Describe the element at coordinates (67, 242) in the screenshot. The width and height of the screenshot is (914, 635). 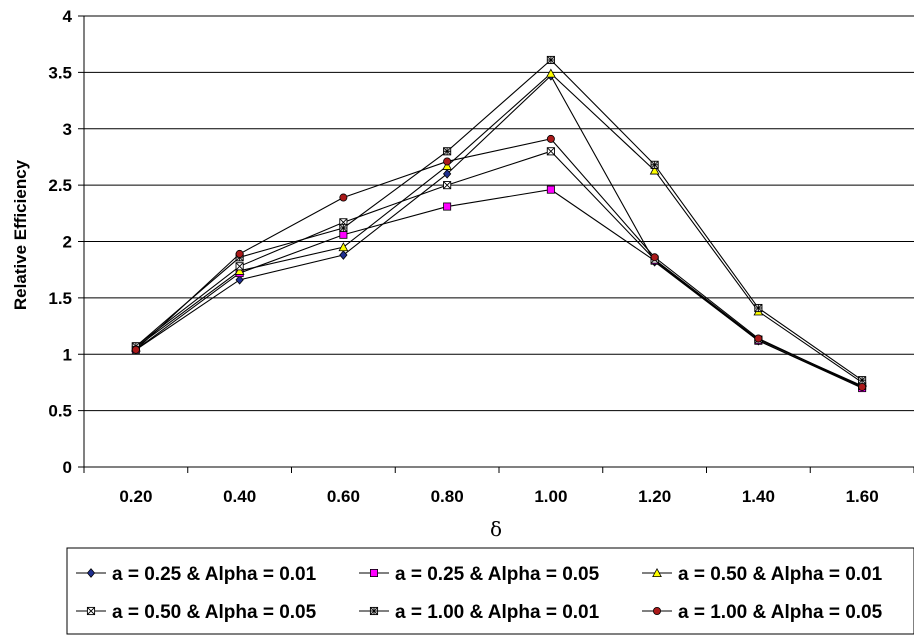
I see `y-tick-label-4: 2` at that location.